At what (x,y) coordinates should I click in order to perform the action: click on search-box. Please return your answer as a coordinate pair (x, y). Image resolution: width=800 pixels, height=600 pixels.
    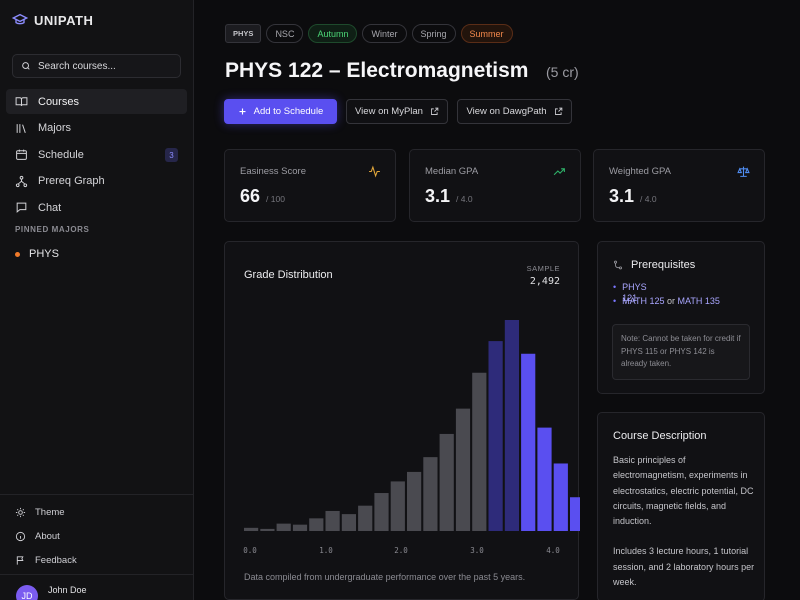
    Looking at the image, I should click on (96, 66).